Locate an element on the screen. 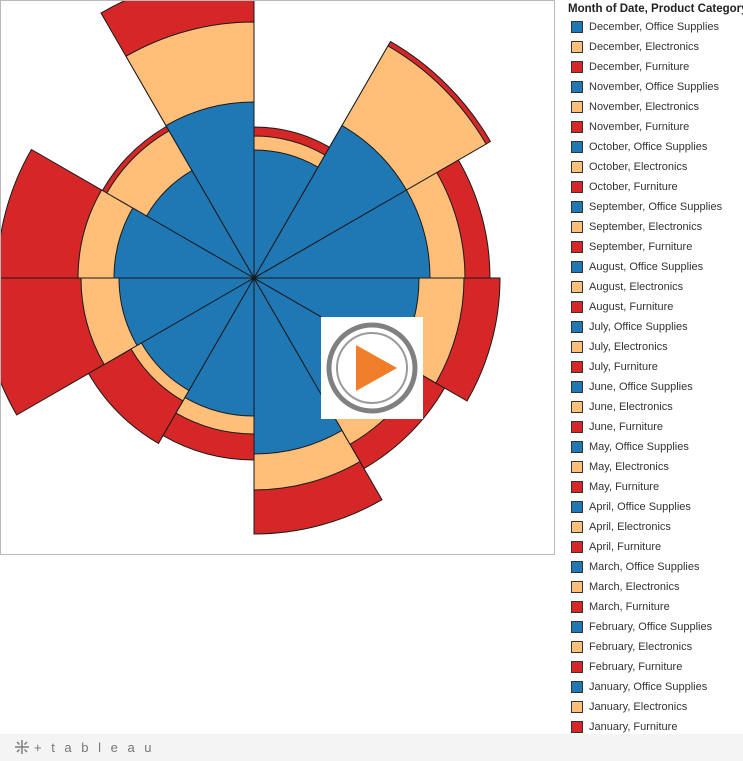 The height and width of the screenshot is (761, 743). wedge-january-office-supplies is located at coordinates (184, 243).